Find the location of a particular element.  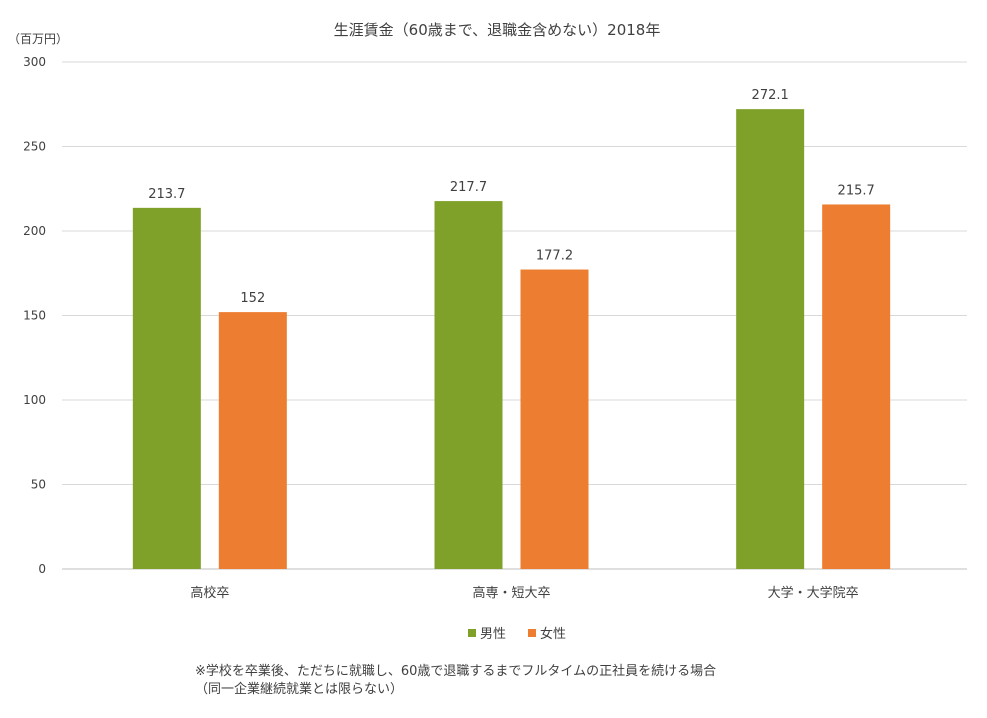

data-label: 217.7 is located at coordinates (468, 187).